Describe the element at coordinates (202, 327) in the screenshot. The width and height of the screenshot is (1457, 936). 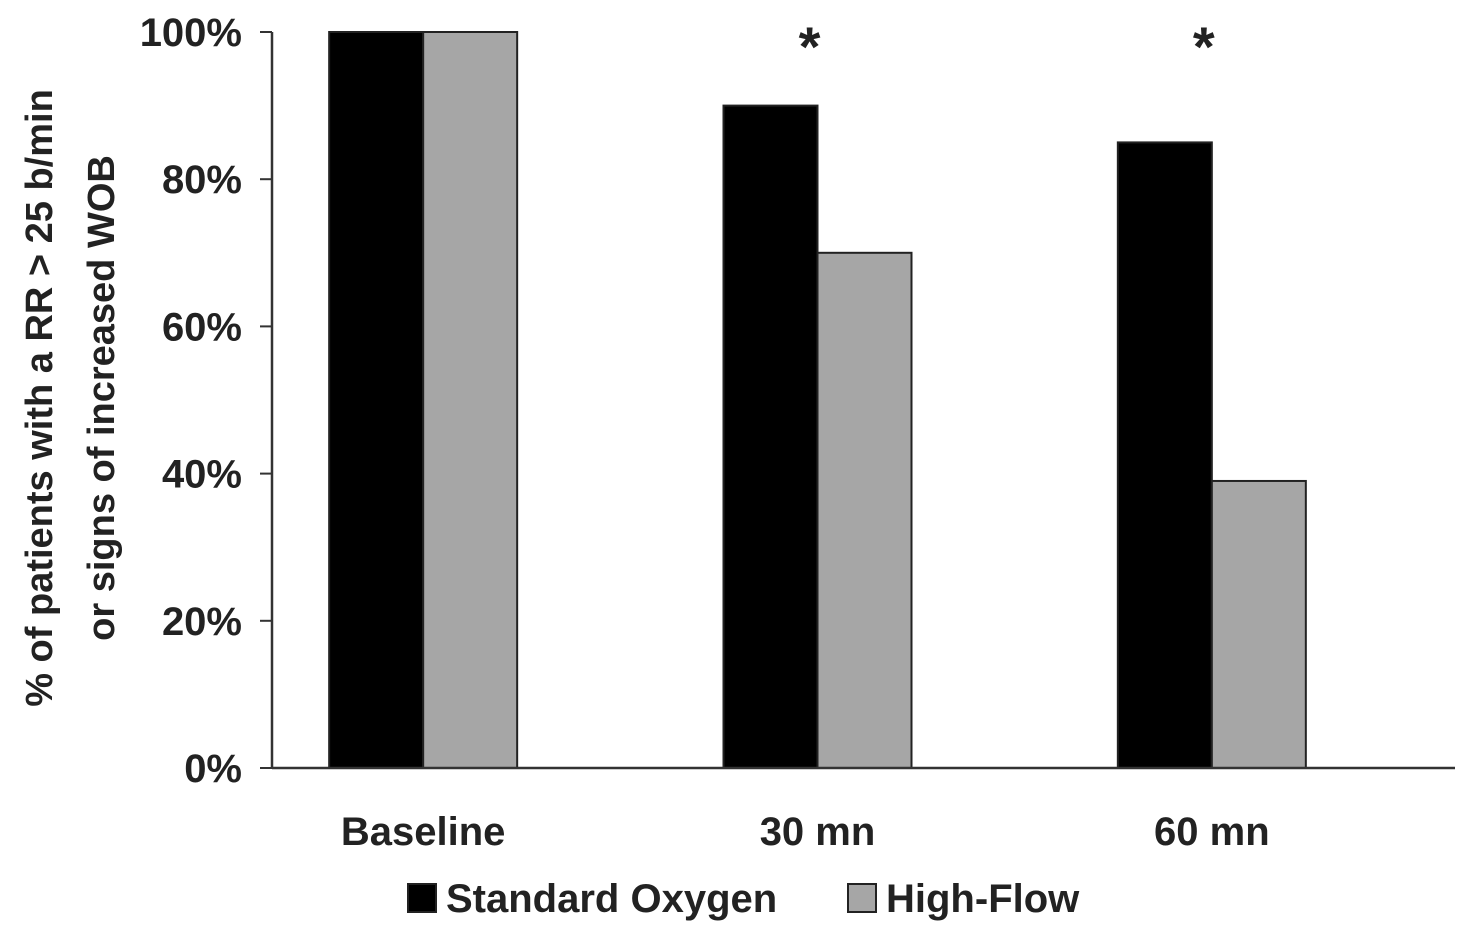
I see `y-tick-label: 60%` at that location.